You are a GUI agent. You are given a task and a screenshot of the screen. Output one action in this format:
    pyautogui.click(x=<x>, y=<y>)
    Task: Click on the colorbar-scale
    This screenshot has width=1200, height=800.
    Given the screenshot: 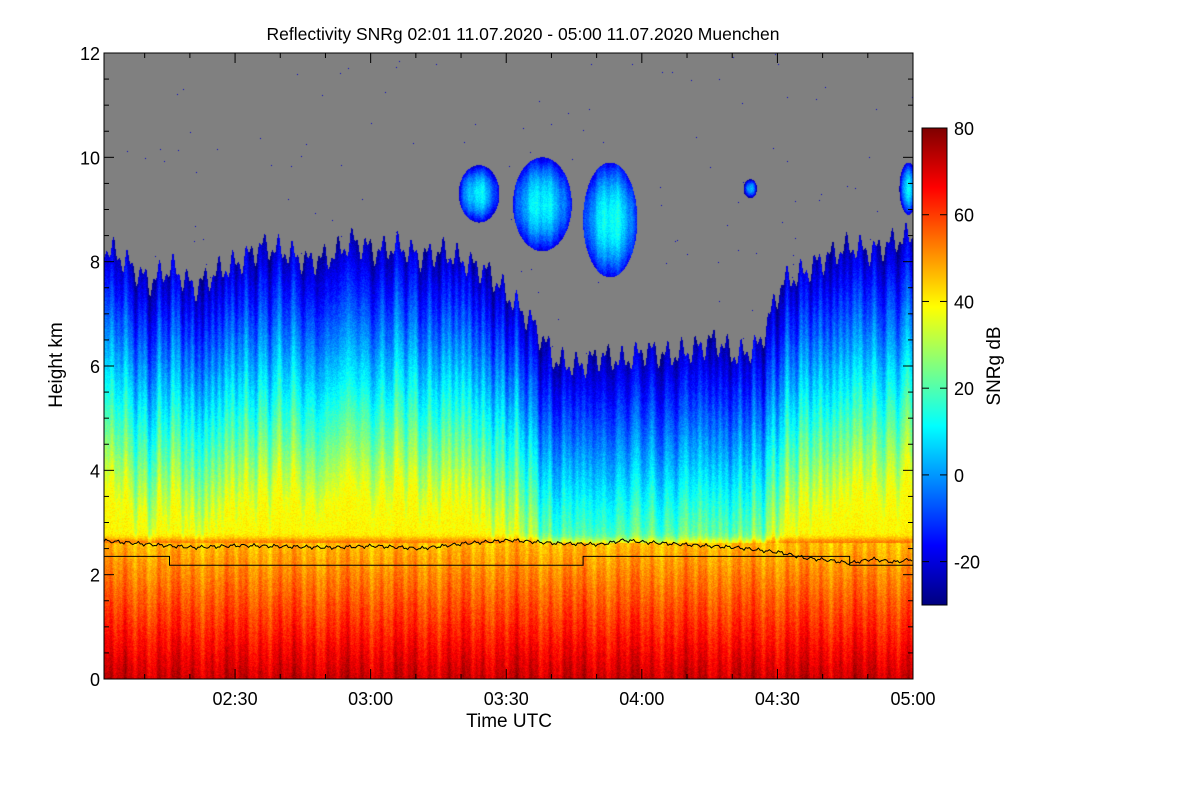 What is the action you would take?
    pyautogui.click(x=934, y=366)
    